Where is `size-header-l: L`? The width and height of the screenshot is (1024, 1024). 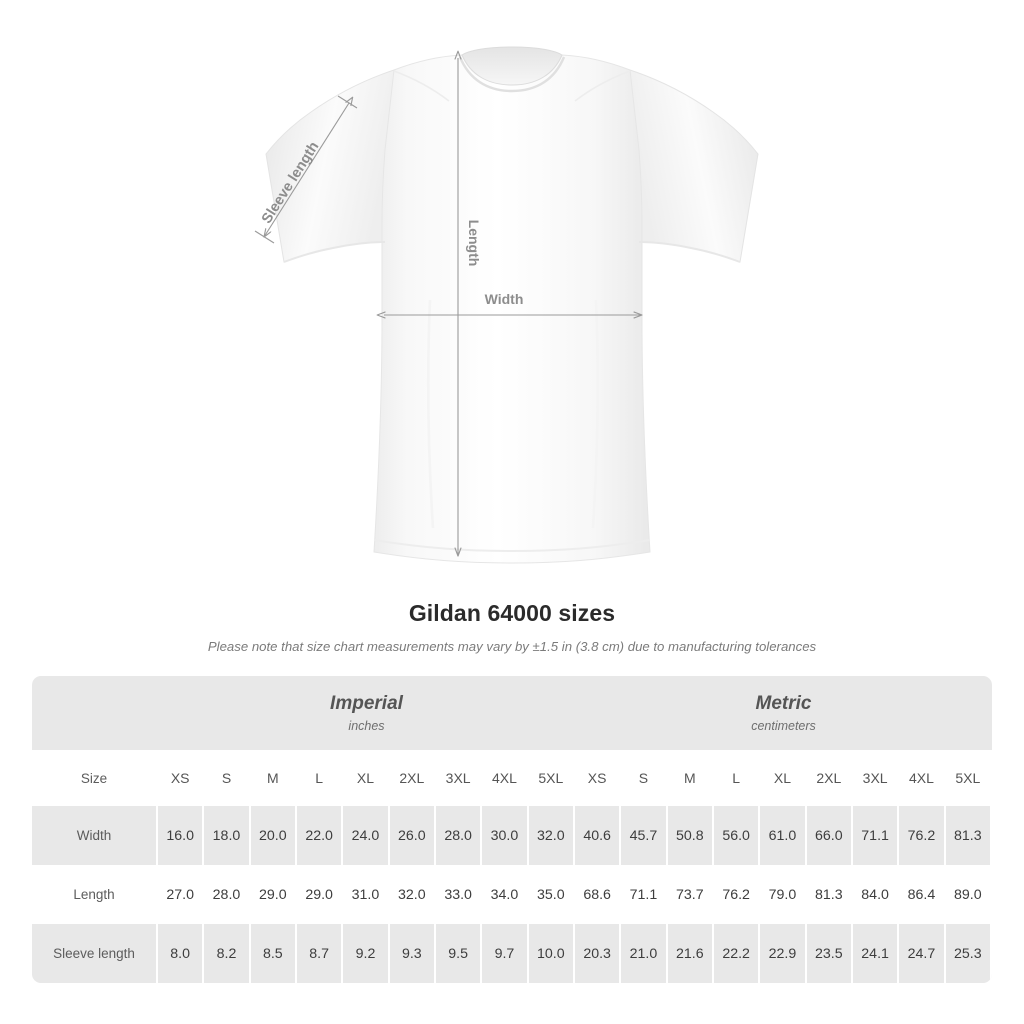
size-header-l: L is located at coordinates (737, 778).